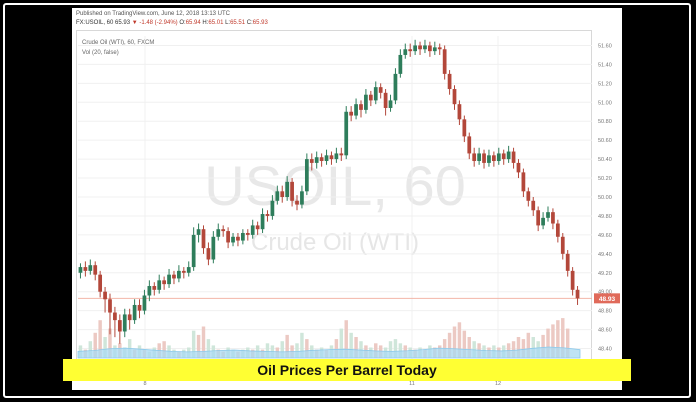 Image resolution: width=696 pixels, height=402 pixels. Describe the element at coordinates (607, 299) in the screenshot. I see `price-tag-label: 48.93` at that location.